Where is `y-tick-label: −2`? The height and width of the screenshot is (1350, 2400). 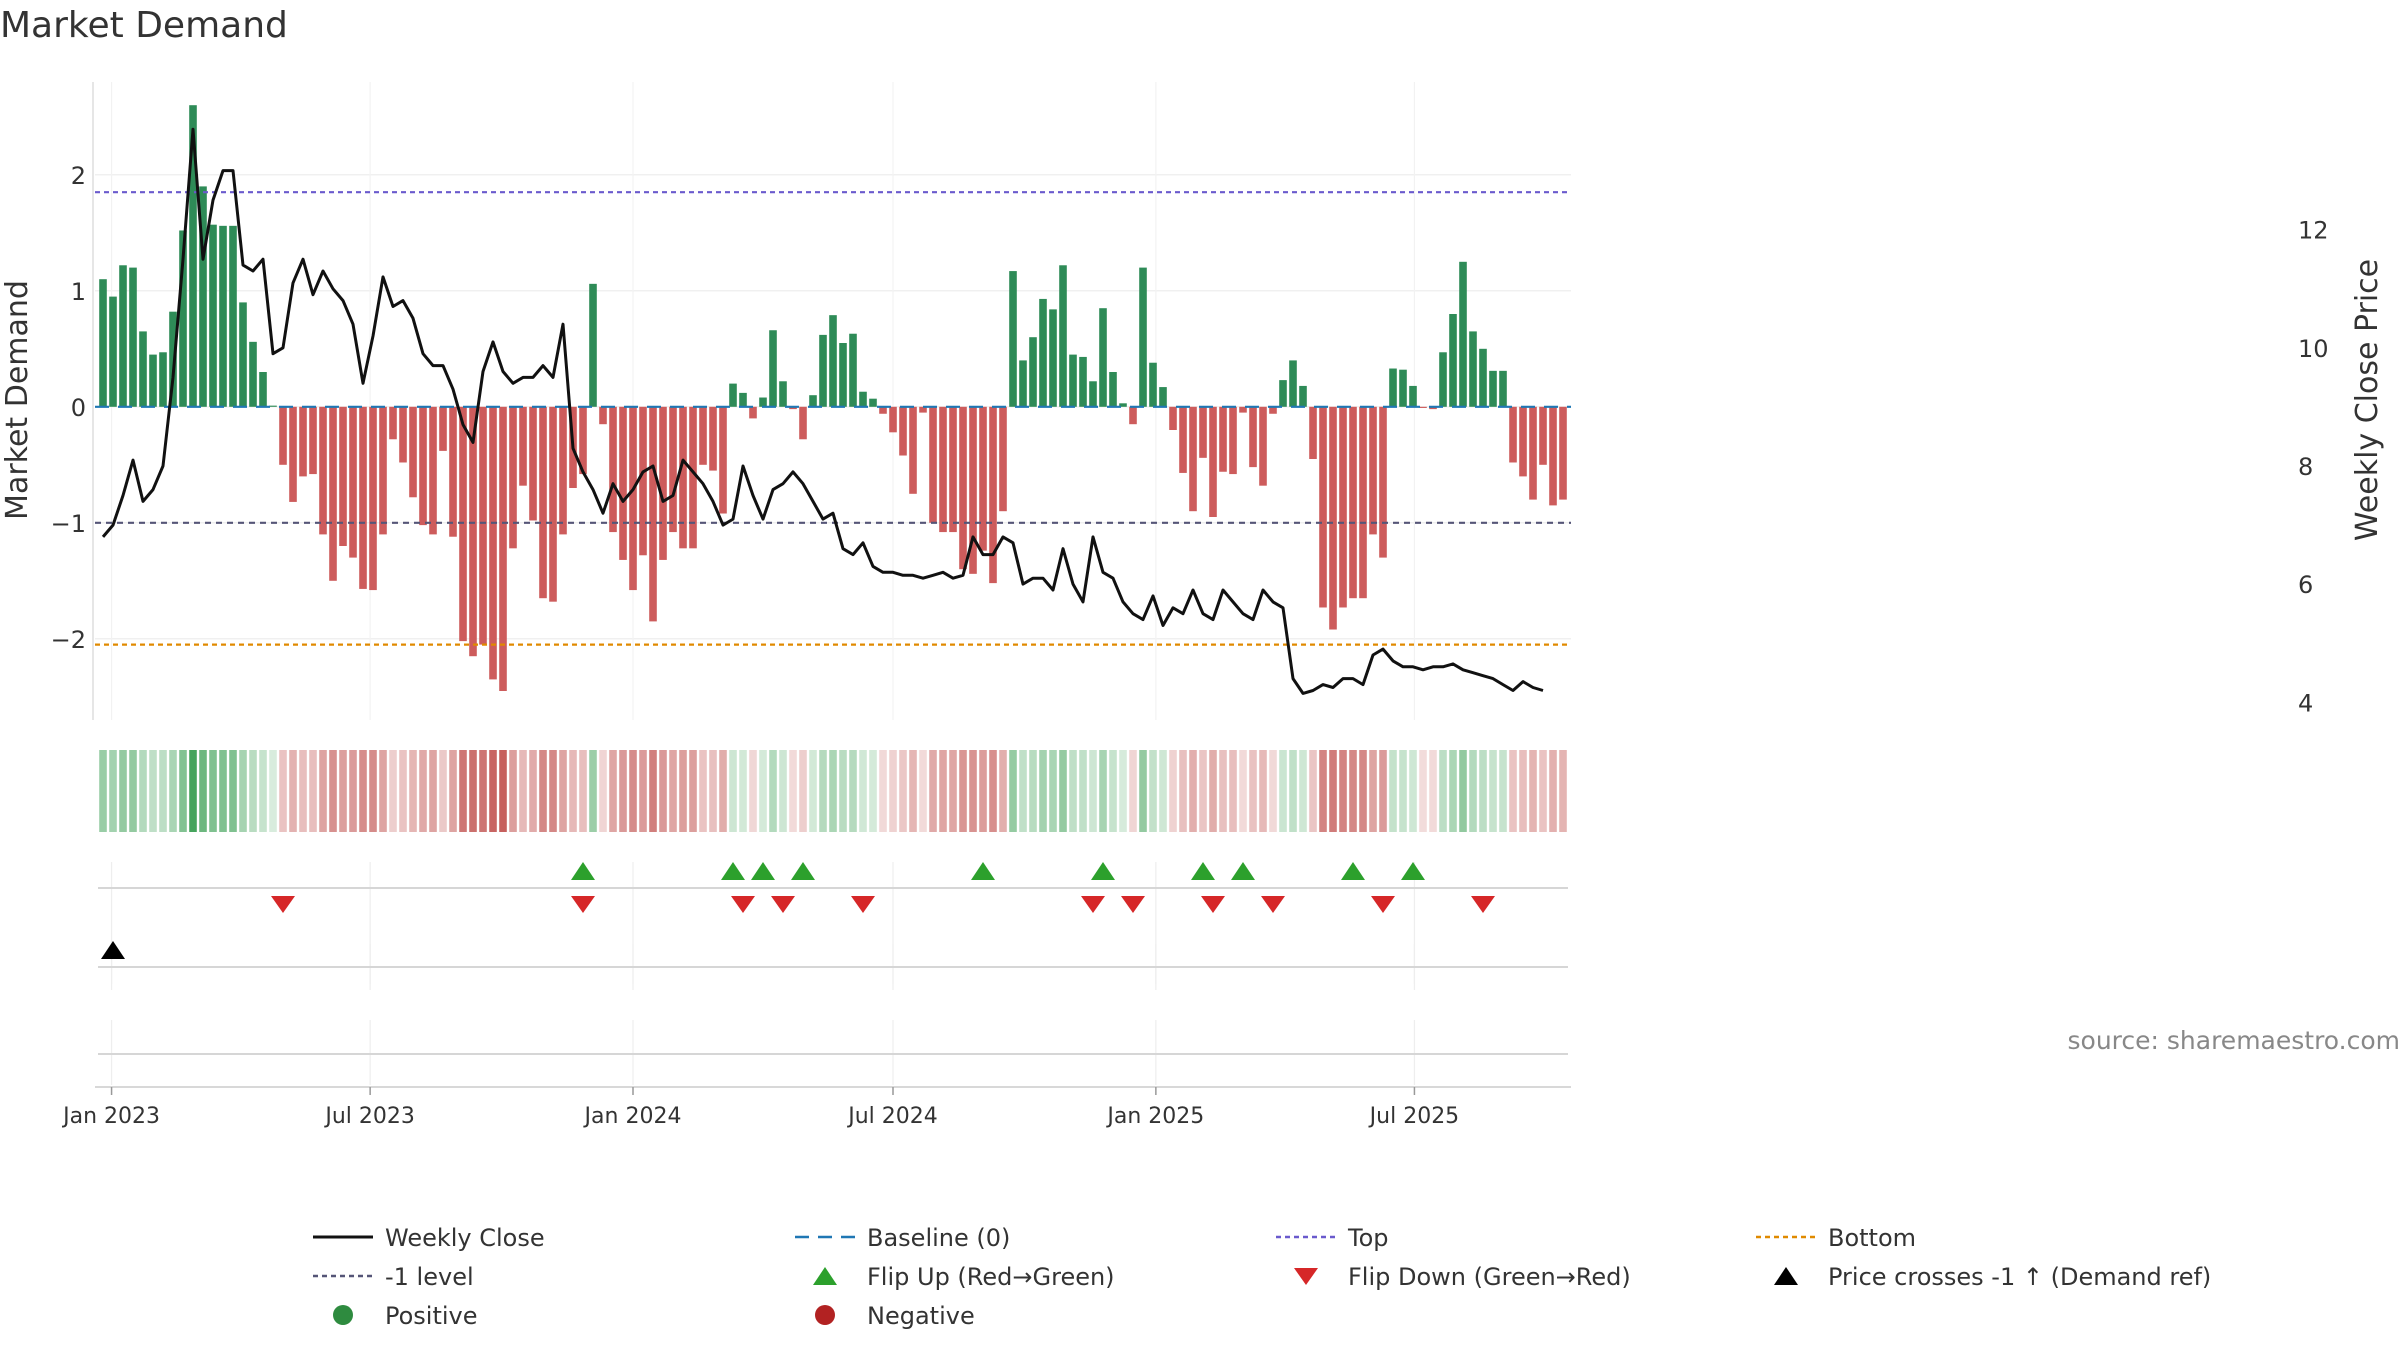 y-tick-label: −2 is located at coordinates (68, 640).